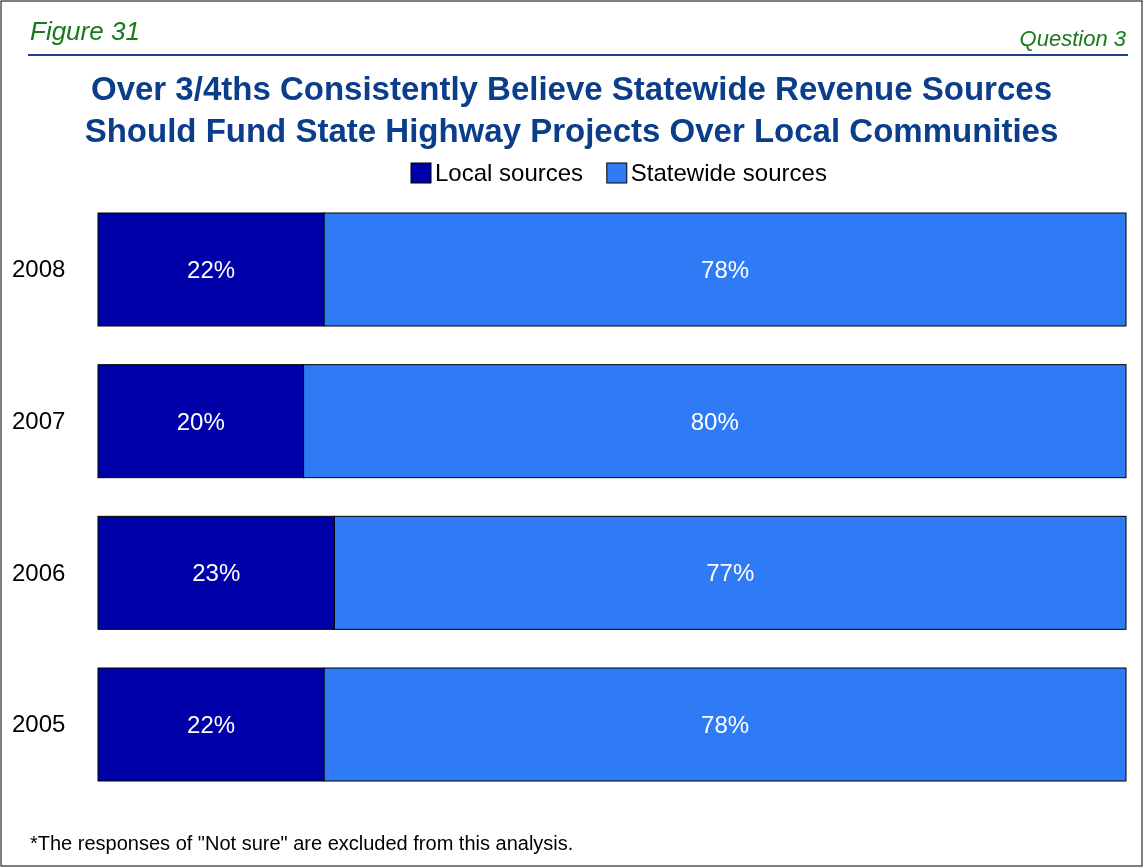  I want to click on caption: Figure 31, so click(85, 31).